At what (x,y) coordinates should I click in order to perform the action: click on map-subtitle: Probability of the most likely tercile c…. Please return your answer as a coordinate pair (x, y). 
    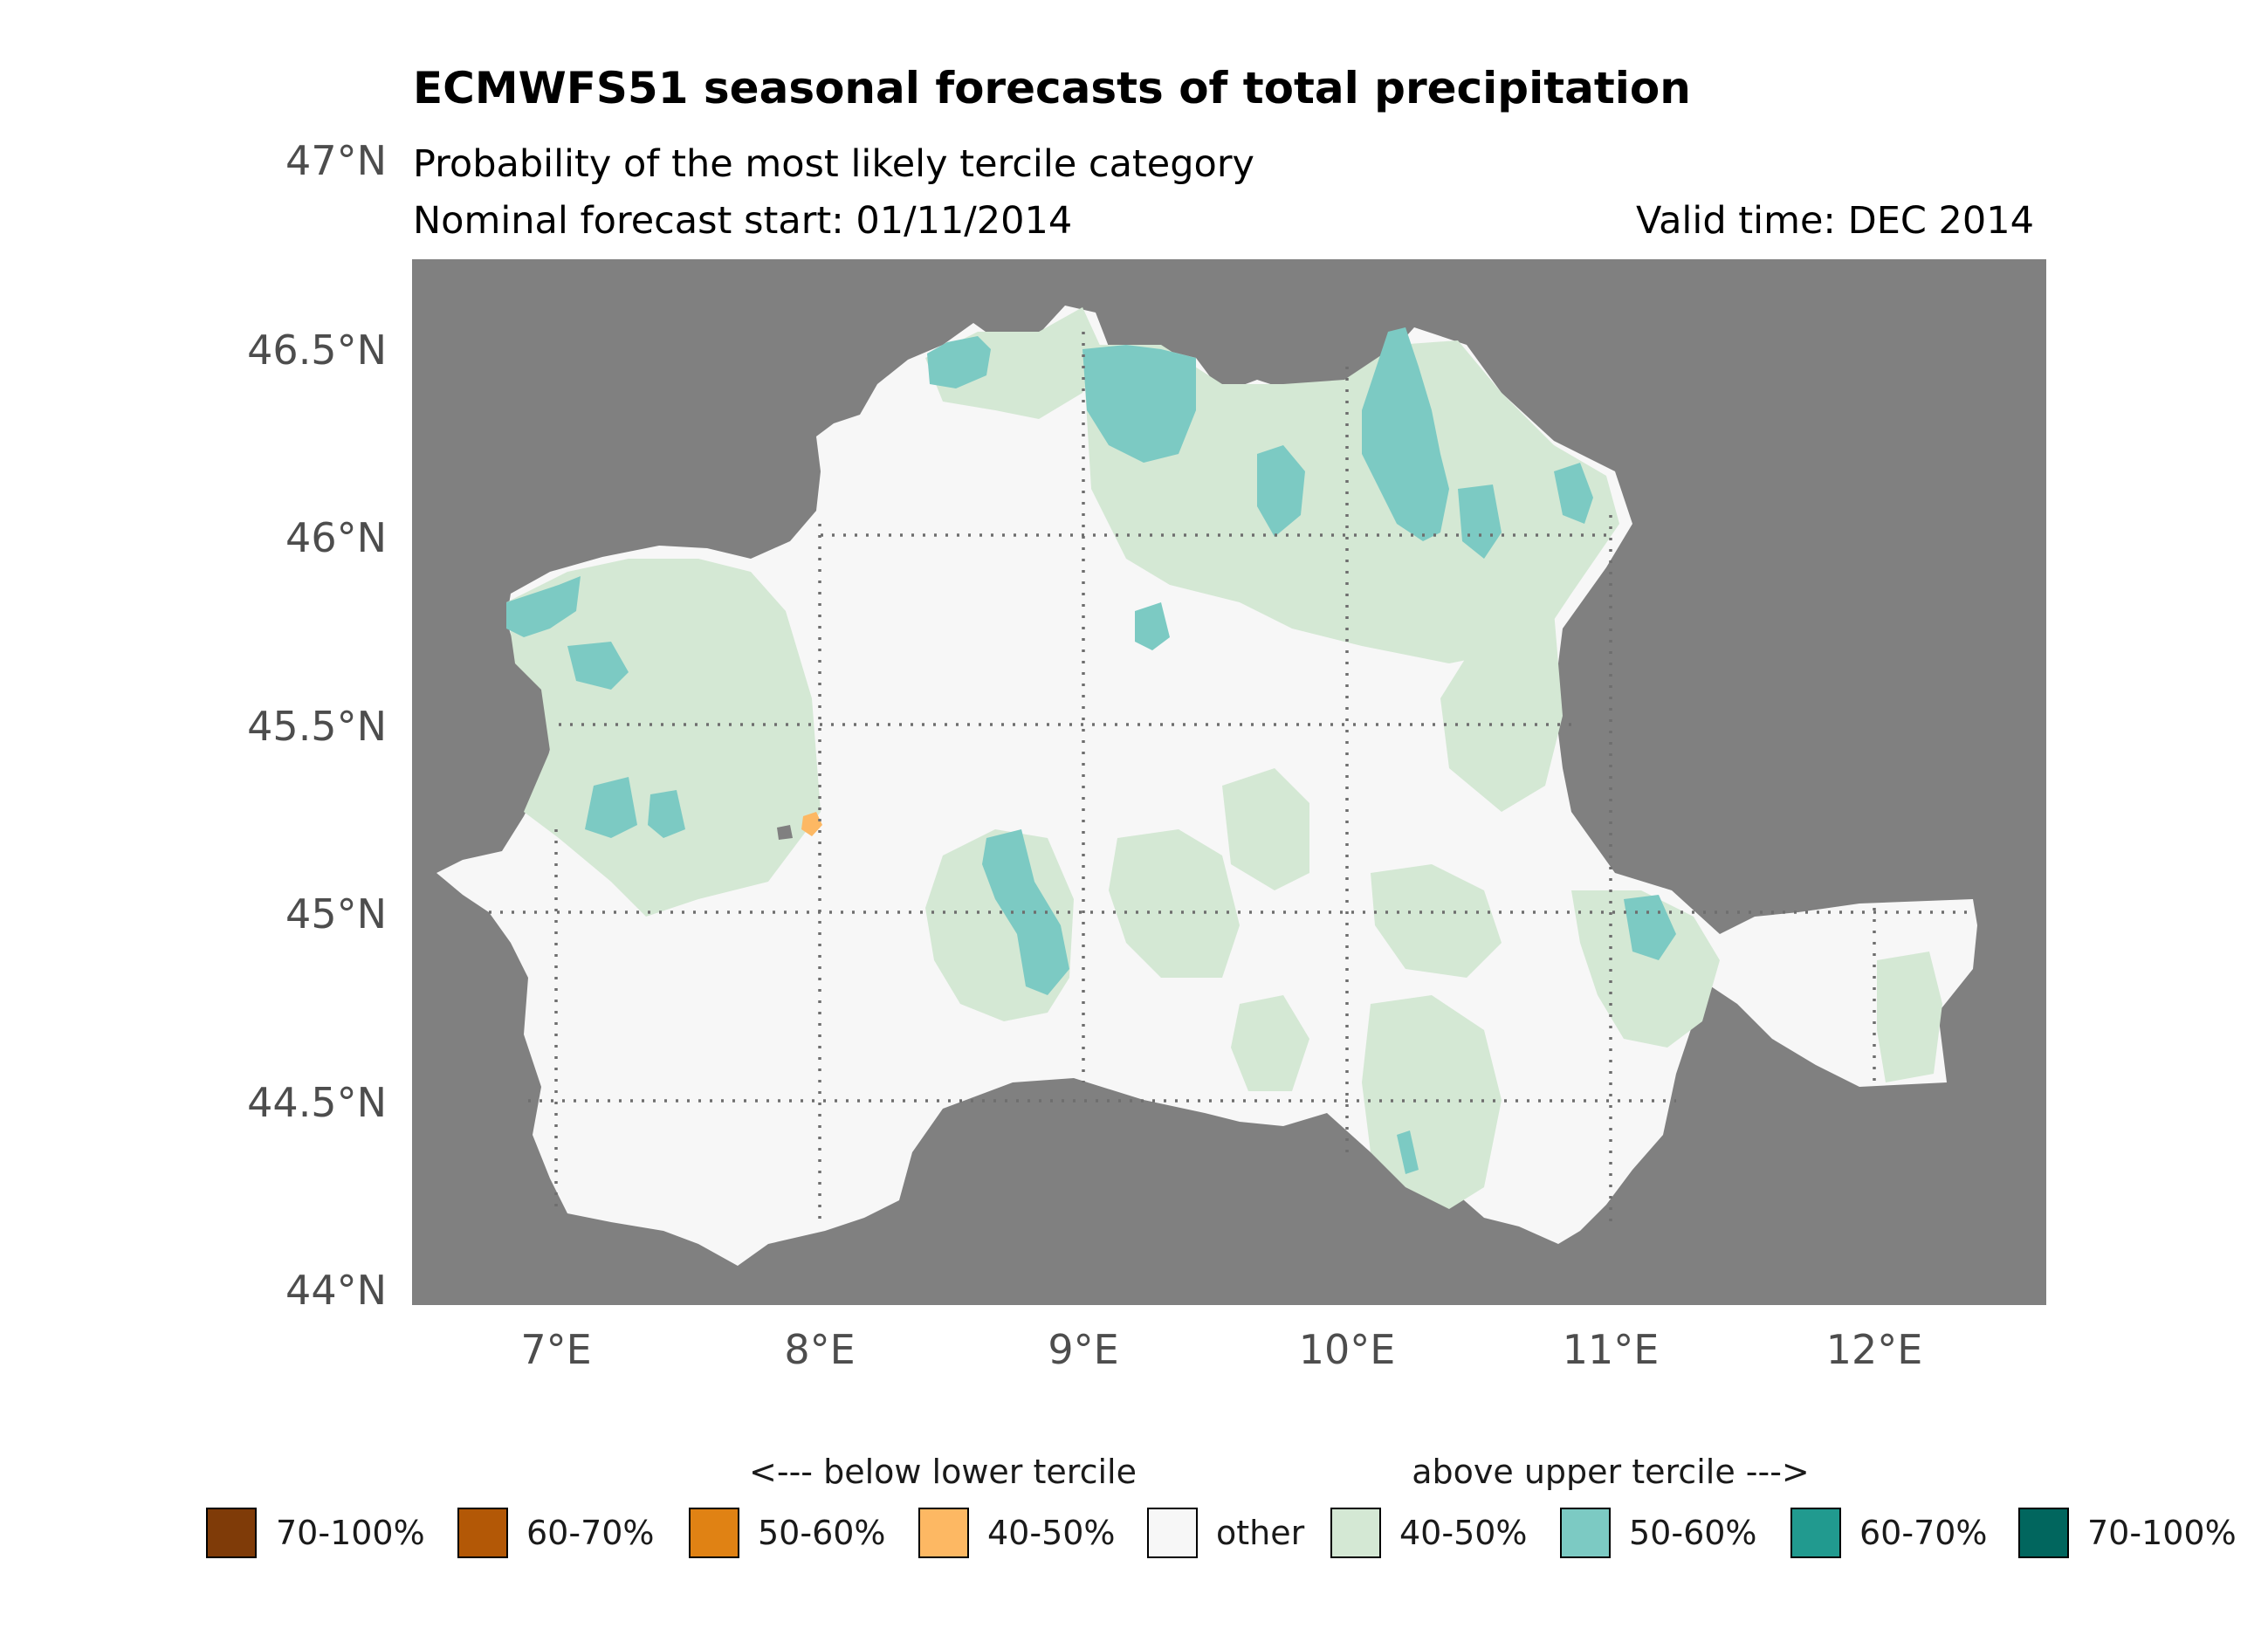
    Looking at the image, I should click on (834, 164).